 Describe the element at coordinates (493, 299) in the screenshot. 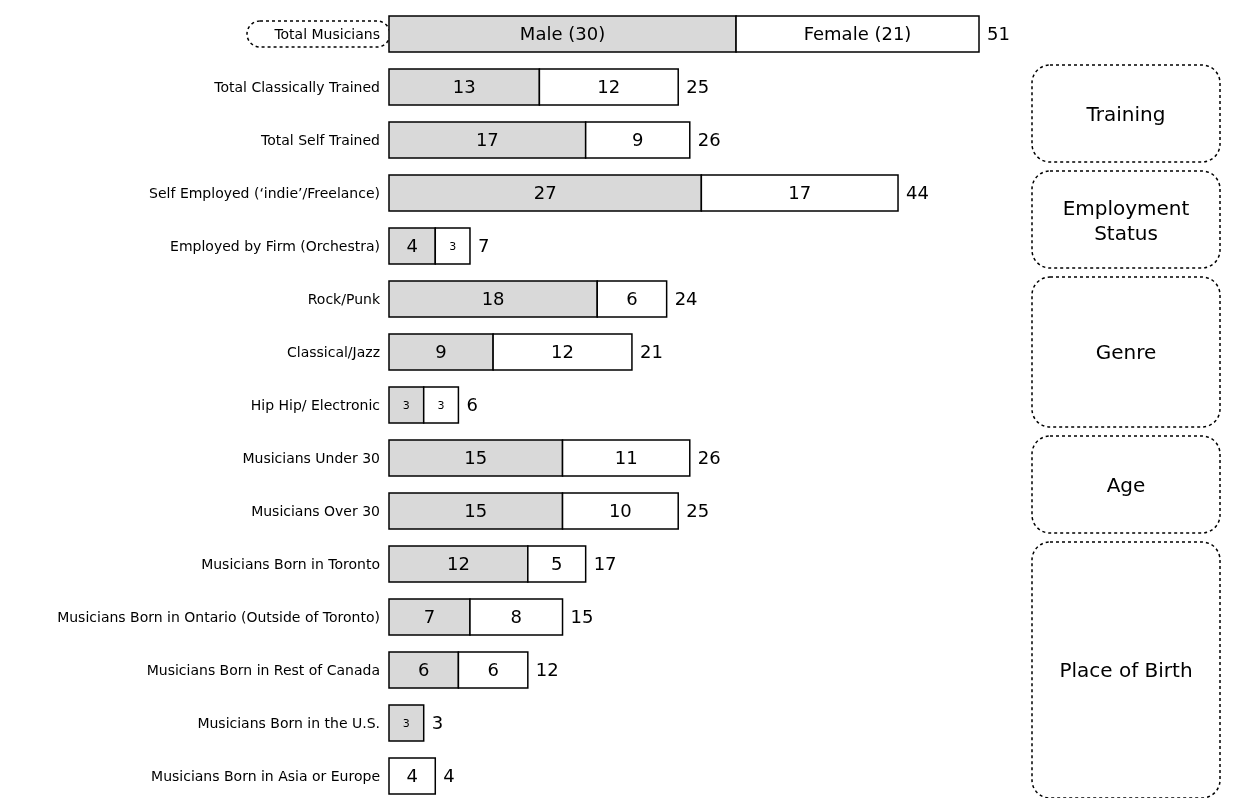

I see `data-label: 18` at that location.